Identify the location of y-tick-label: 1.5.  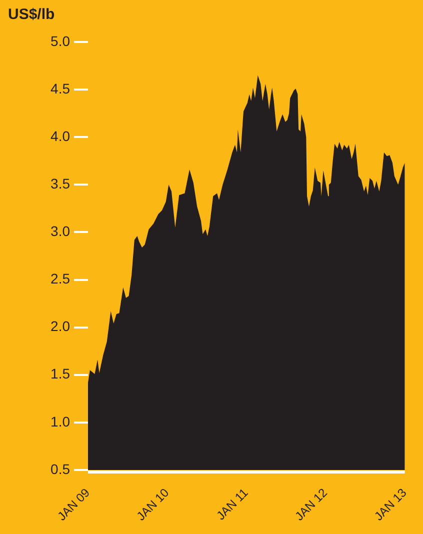
(60, 374).